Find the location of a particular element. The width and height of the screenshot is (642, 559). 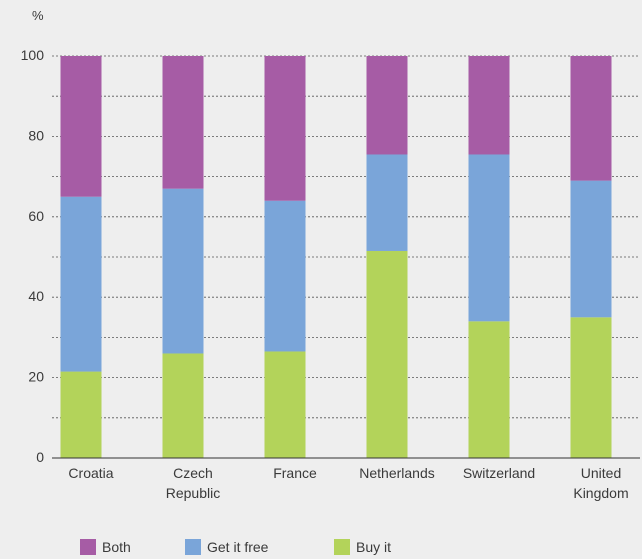

y-tick-label-40: 40 is located at coordinates (36, 296).